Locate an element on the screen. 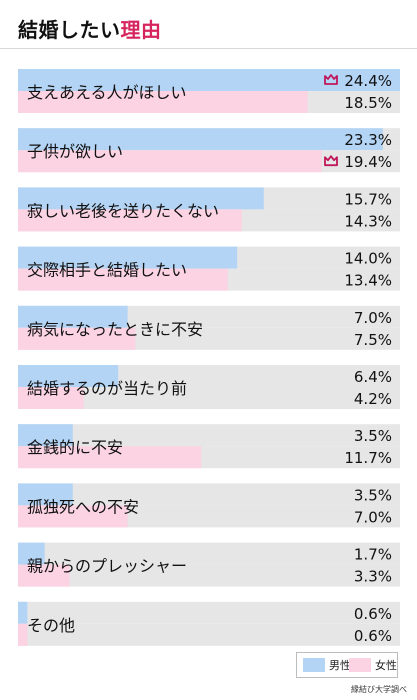  data-label: 19.4% is located at coordinates (368, 162).